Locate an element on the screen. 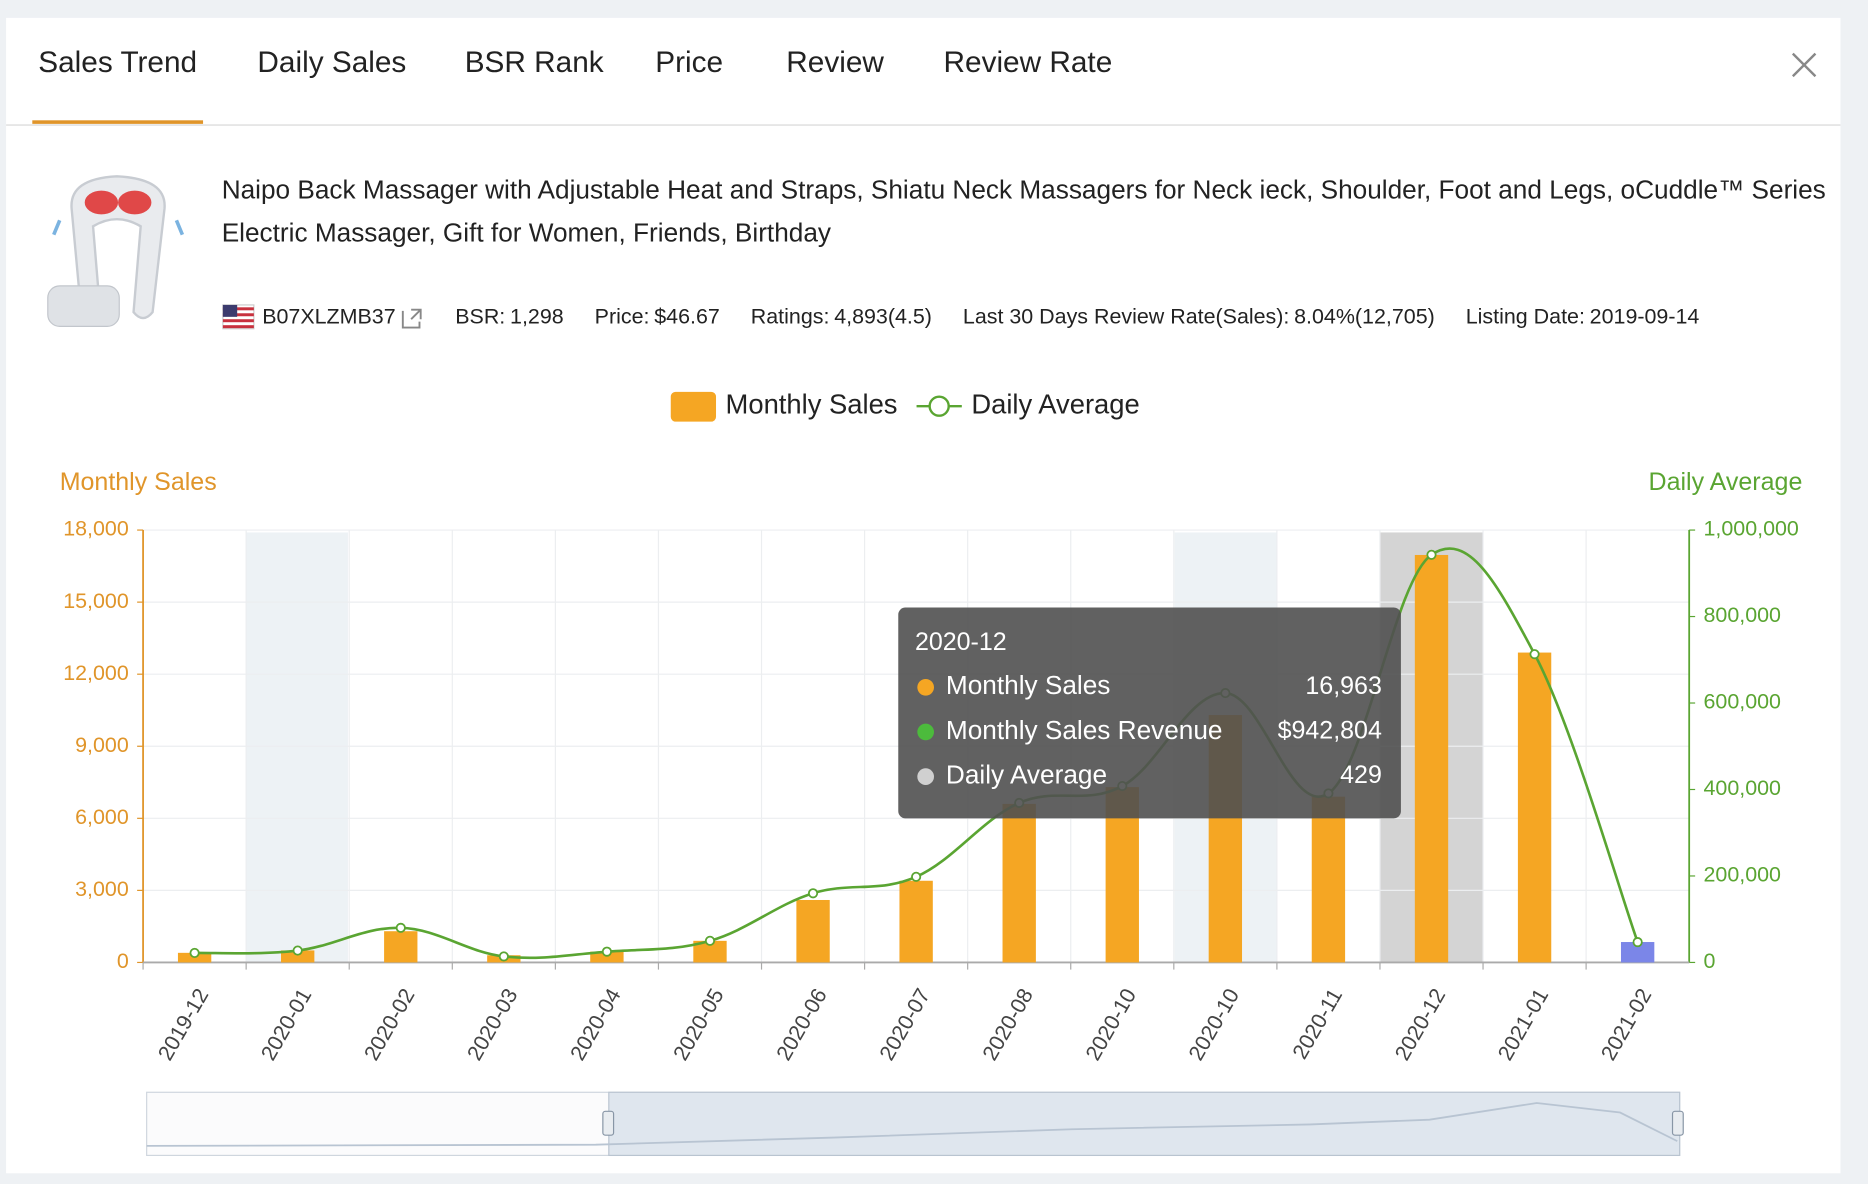 The width and height of the screenshot is (1868, 1184). y2-tick-label: 0 is located at coordinates (1709, 961).